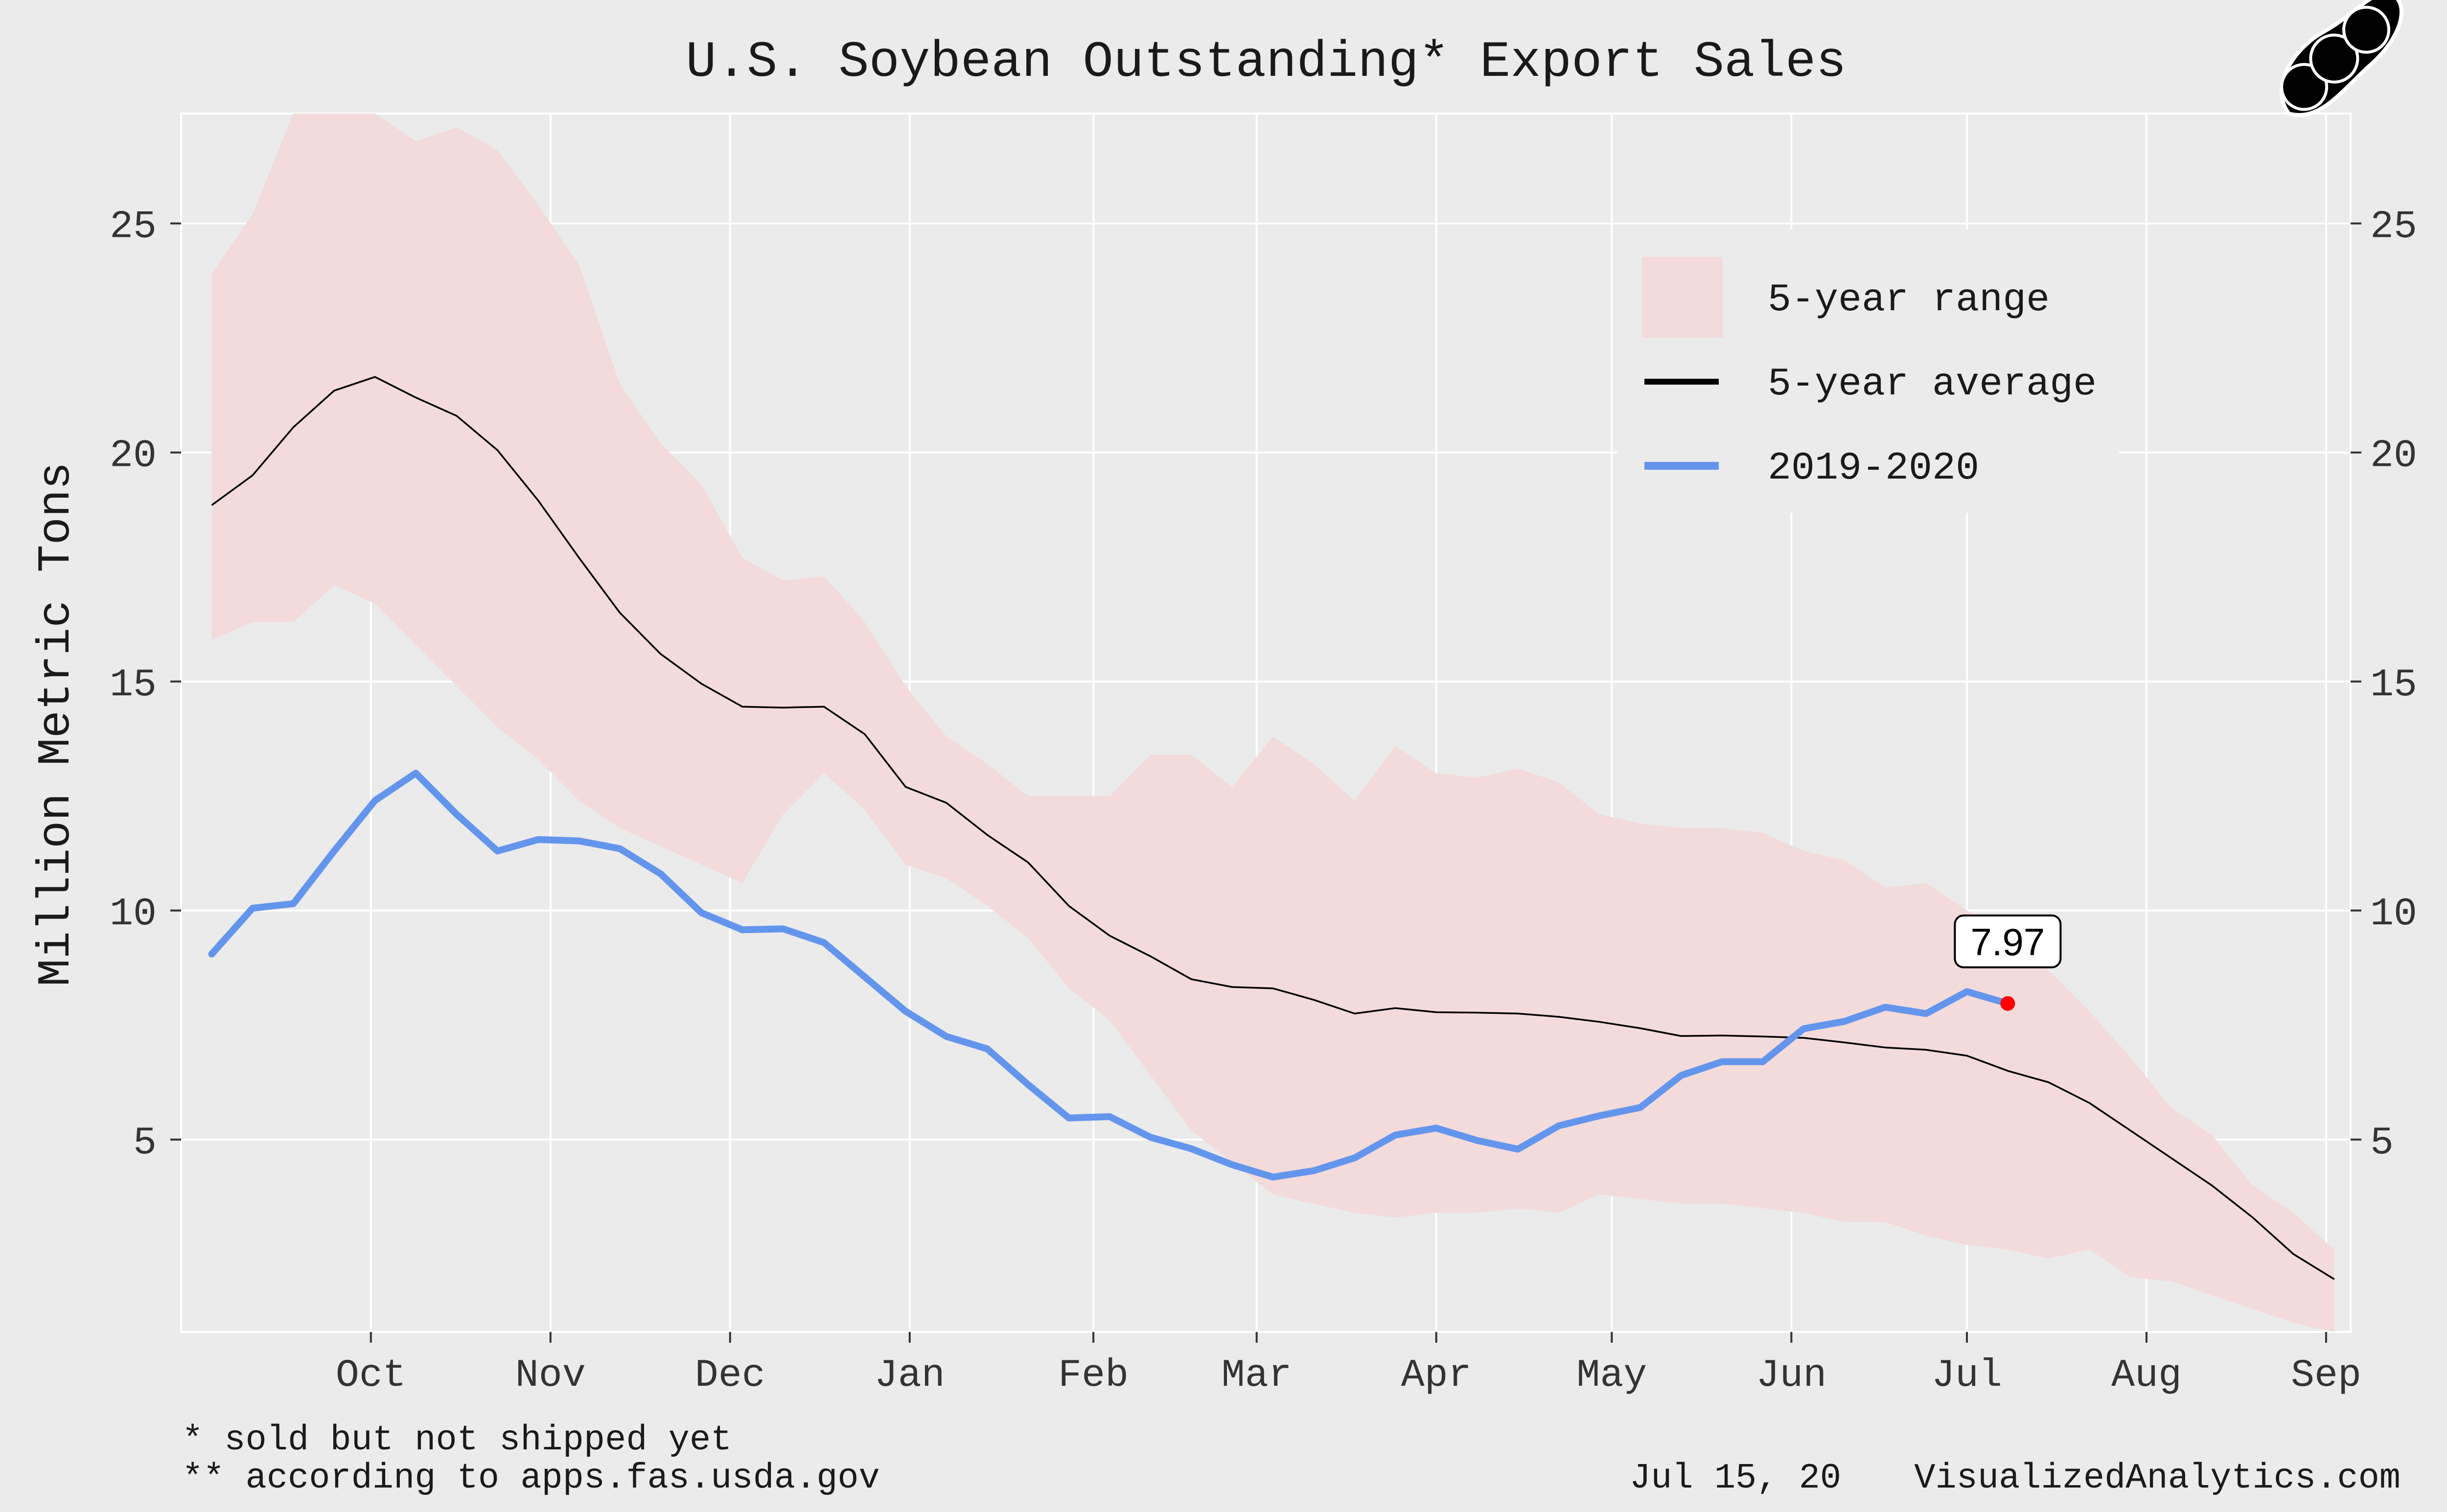 The height and width of the screenshot is (1512, 2447). Describe the element at coordinates (134, 456) in the screenshot. I see `y-tick-label-left-20: 20` at that location.